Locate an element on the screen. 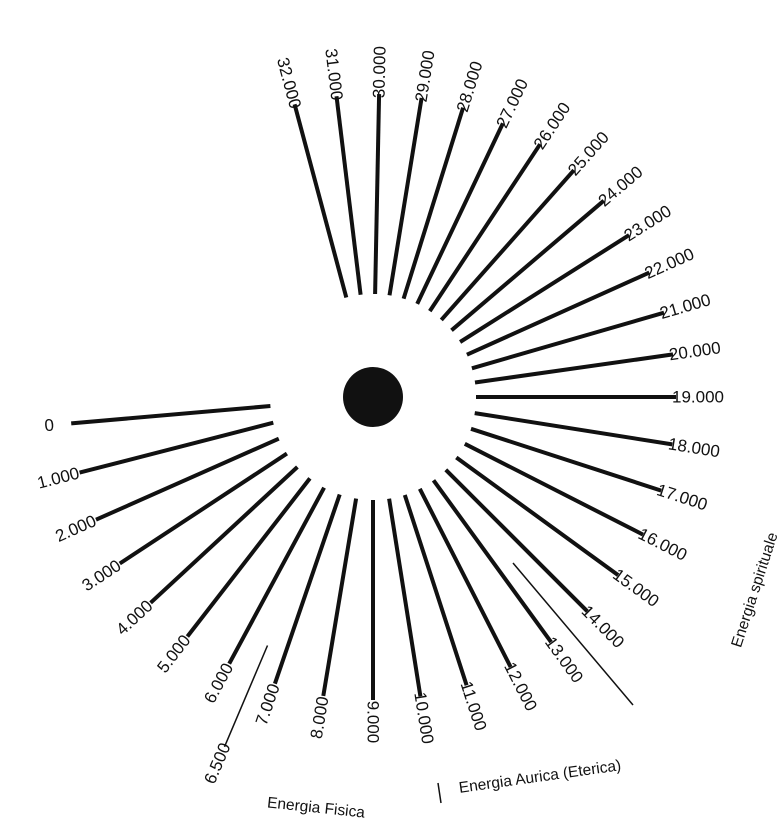 The image size is (781, 838). scale-label: 9.000 is located at coordinates (373, 722).